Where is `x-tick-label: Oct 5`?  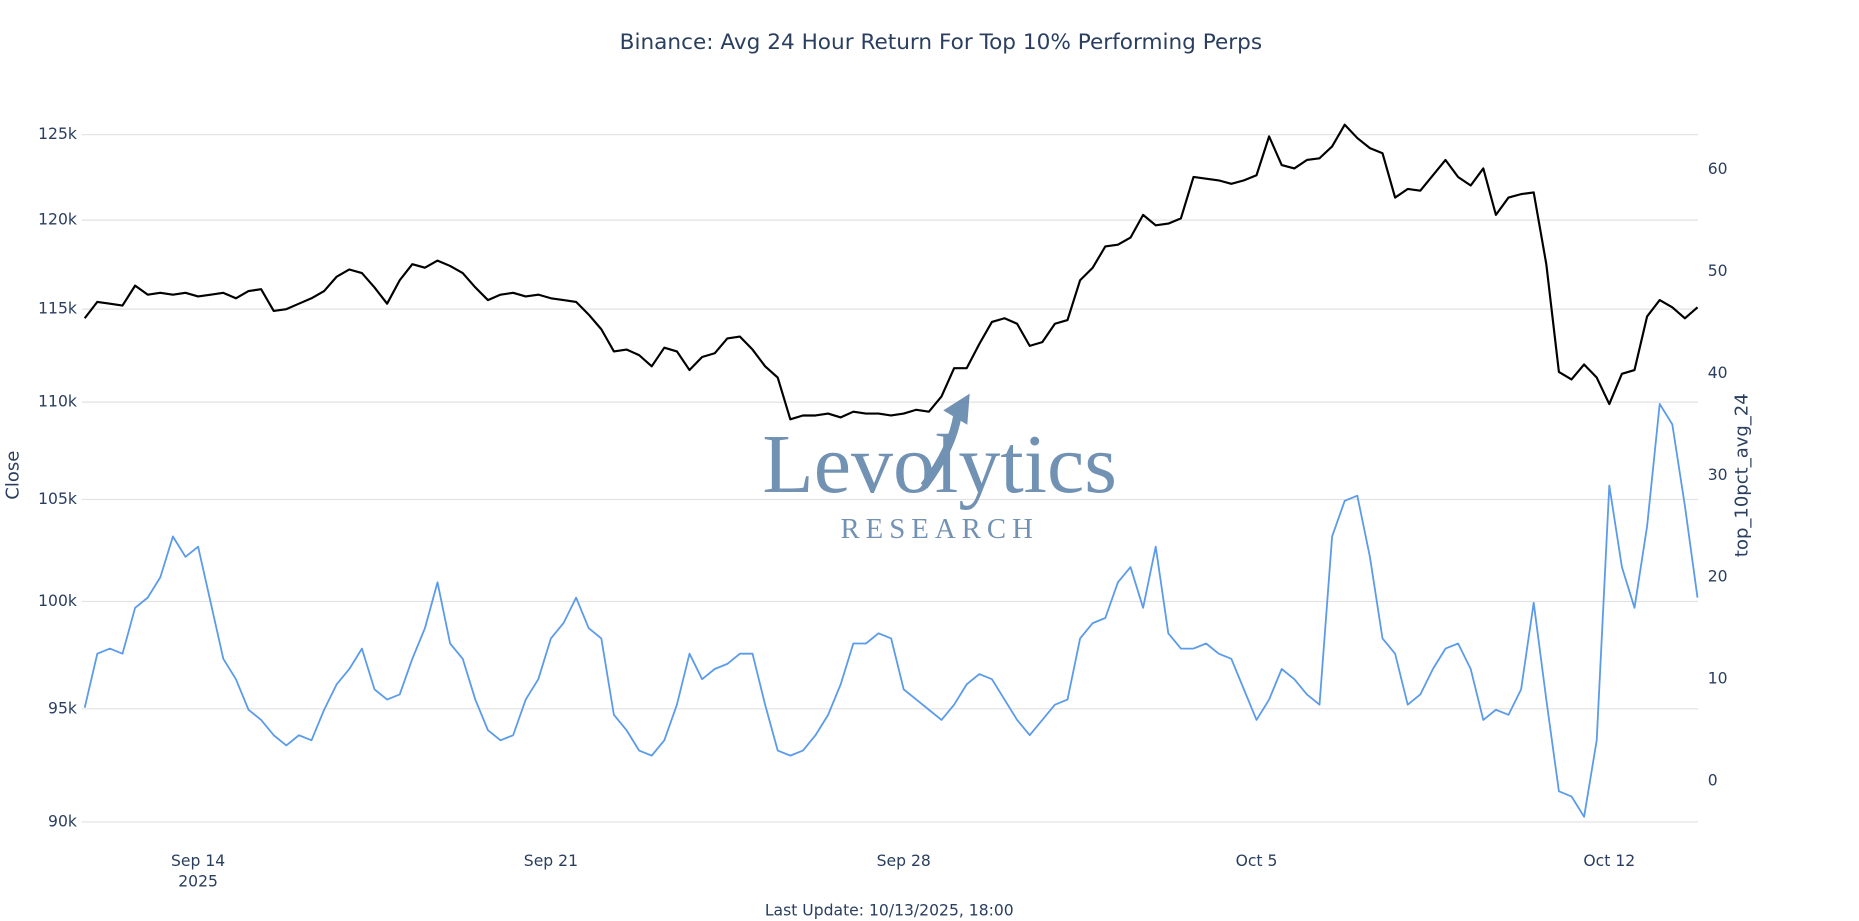 x-tick-label: Oct 5 is located at coordinates (1257, 861).